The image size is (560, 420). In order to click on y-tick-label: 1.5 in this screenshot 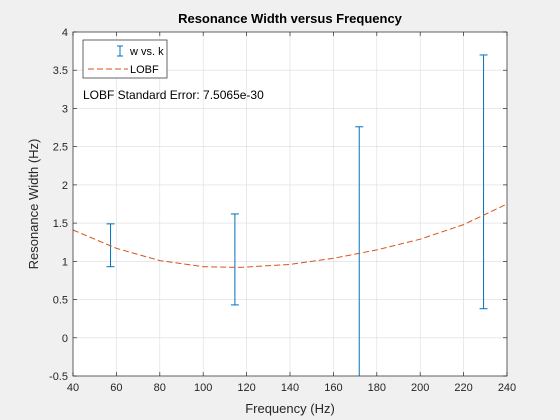, I will do `click(60, 224)`.